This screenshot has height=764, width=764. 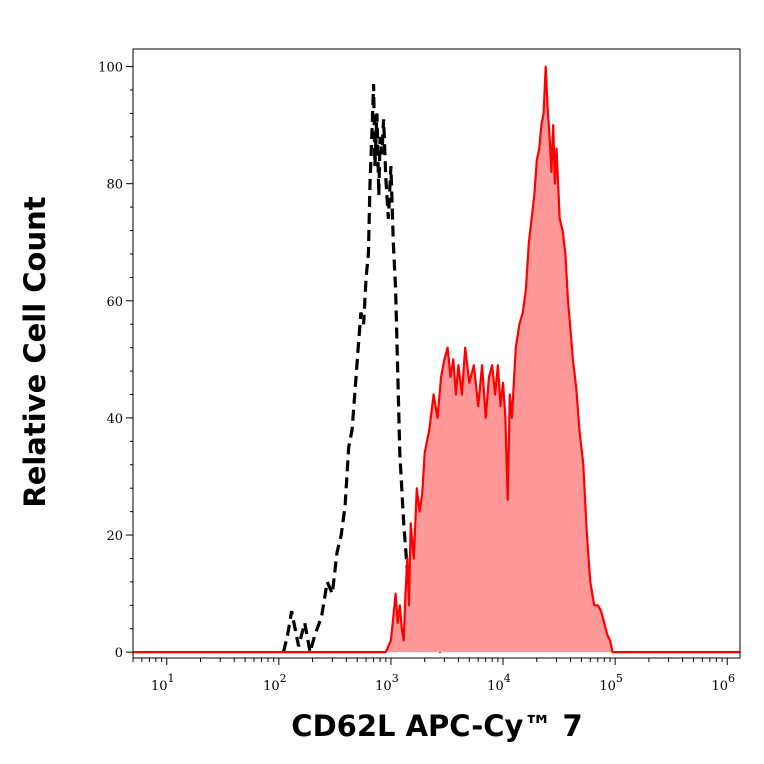 I want to click on y-tick-label: 20, so click(x=114, y=536).